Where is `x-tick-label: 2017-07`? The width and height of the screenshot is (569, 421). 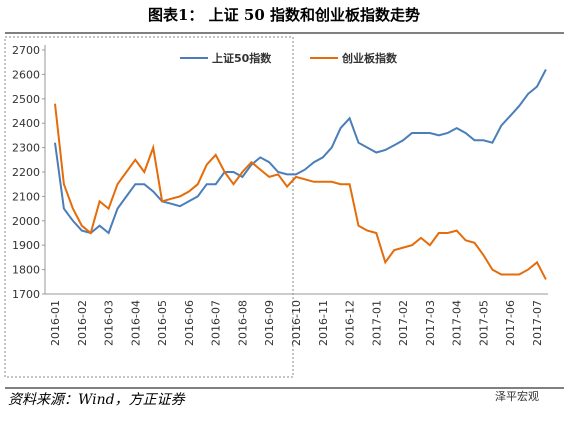 x-tick-label: 2017-07 is located at coordinates (537, 323).